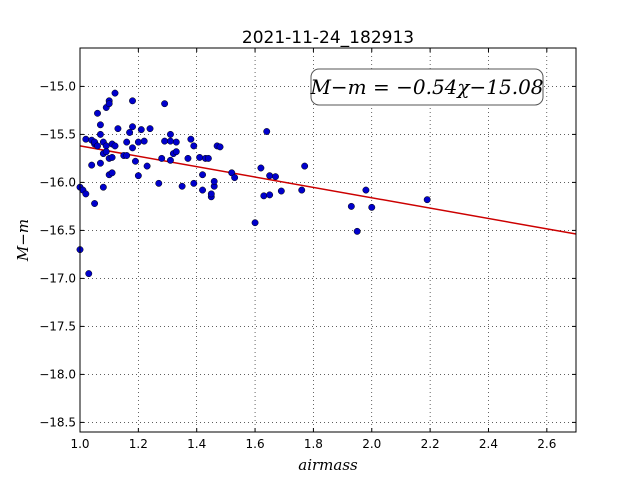  Describe the element at coordinates (328, 465) in the screenshot. I see `x-axis-label: airmass` at that location.